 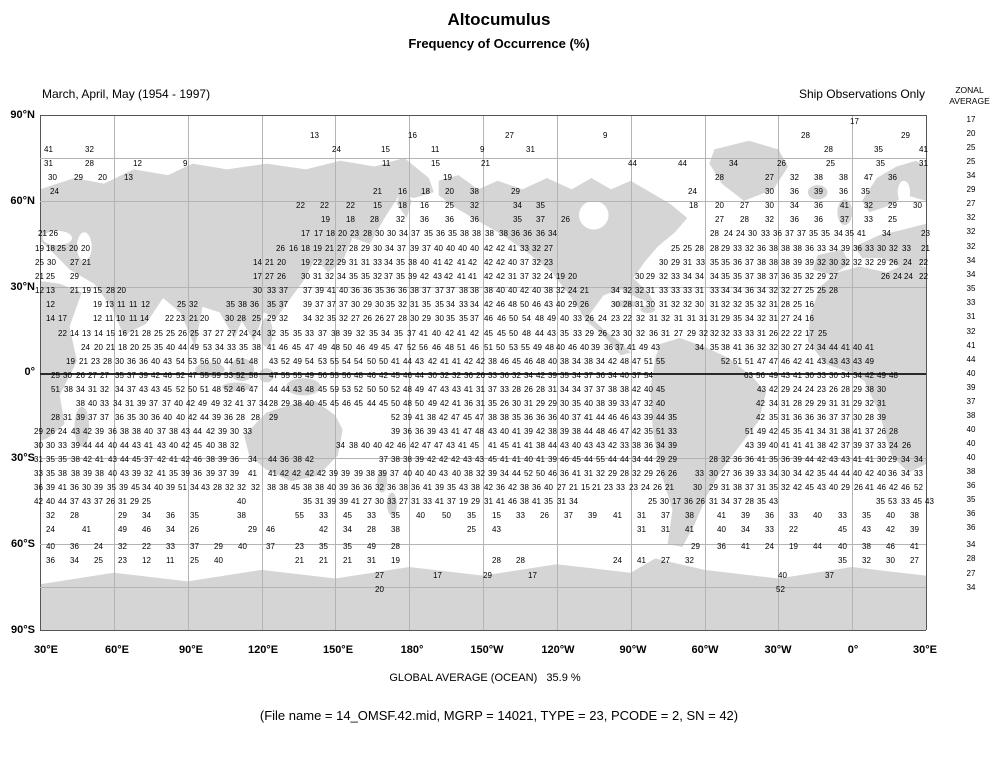 What do you see at coordinates (293, 441) in the screenshot?
I see `landmass-australia` at bounding box center [293, 441].